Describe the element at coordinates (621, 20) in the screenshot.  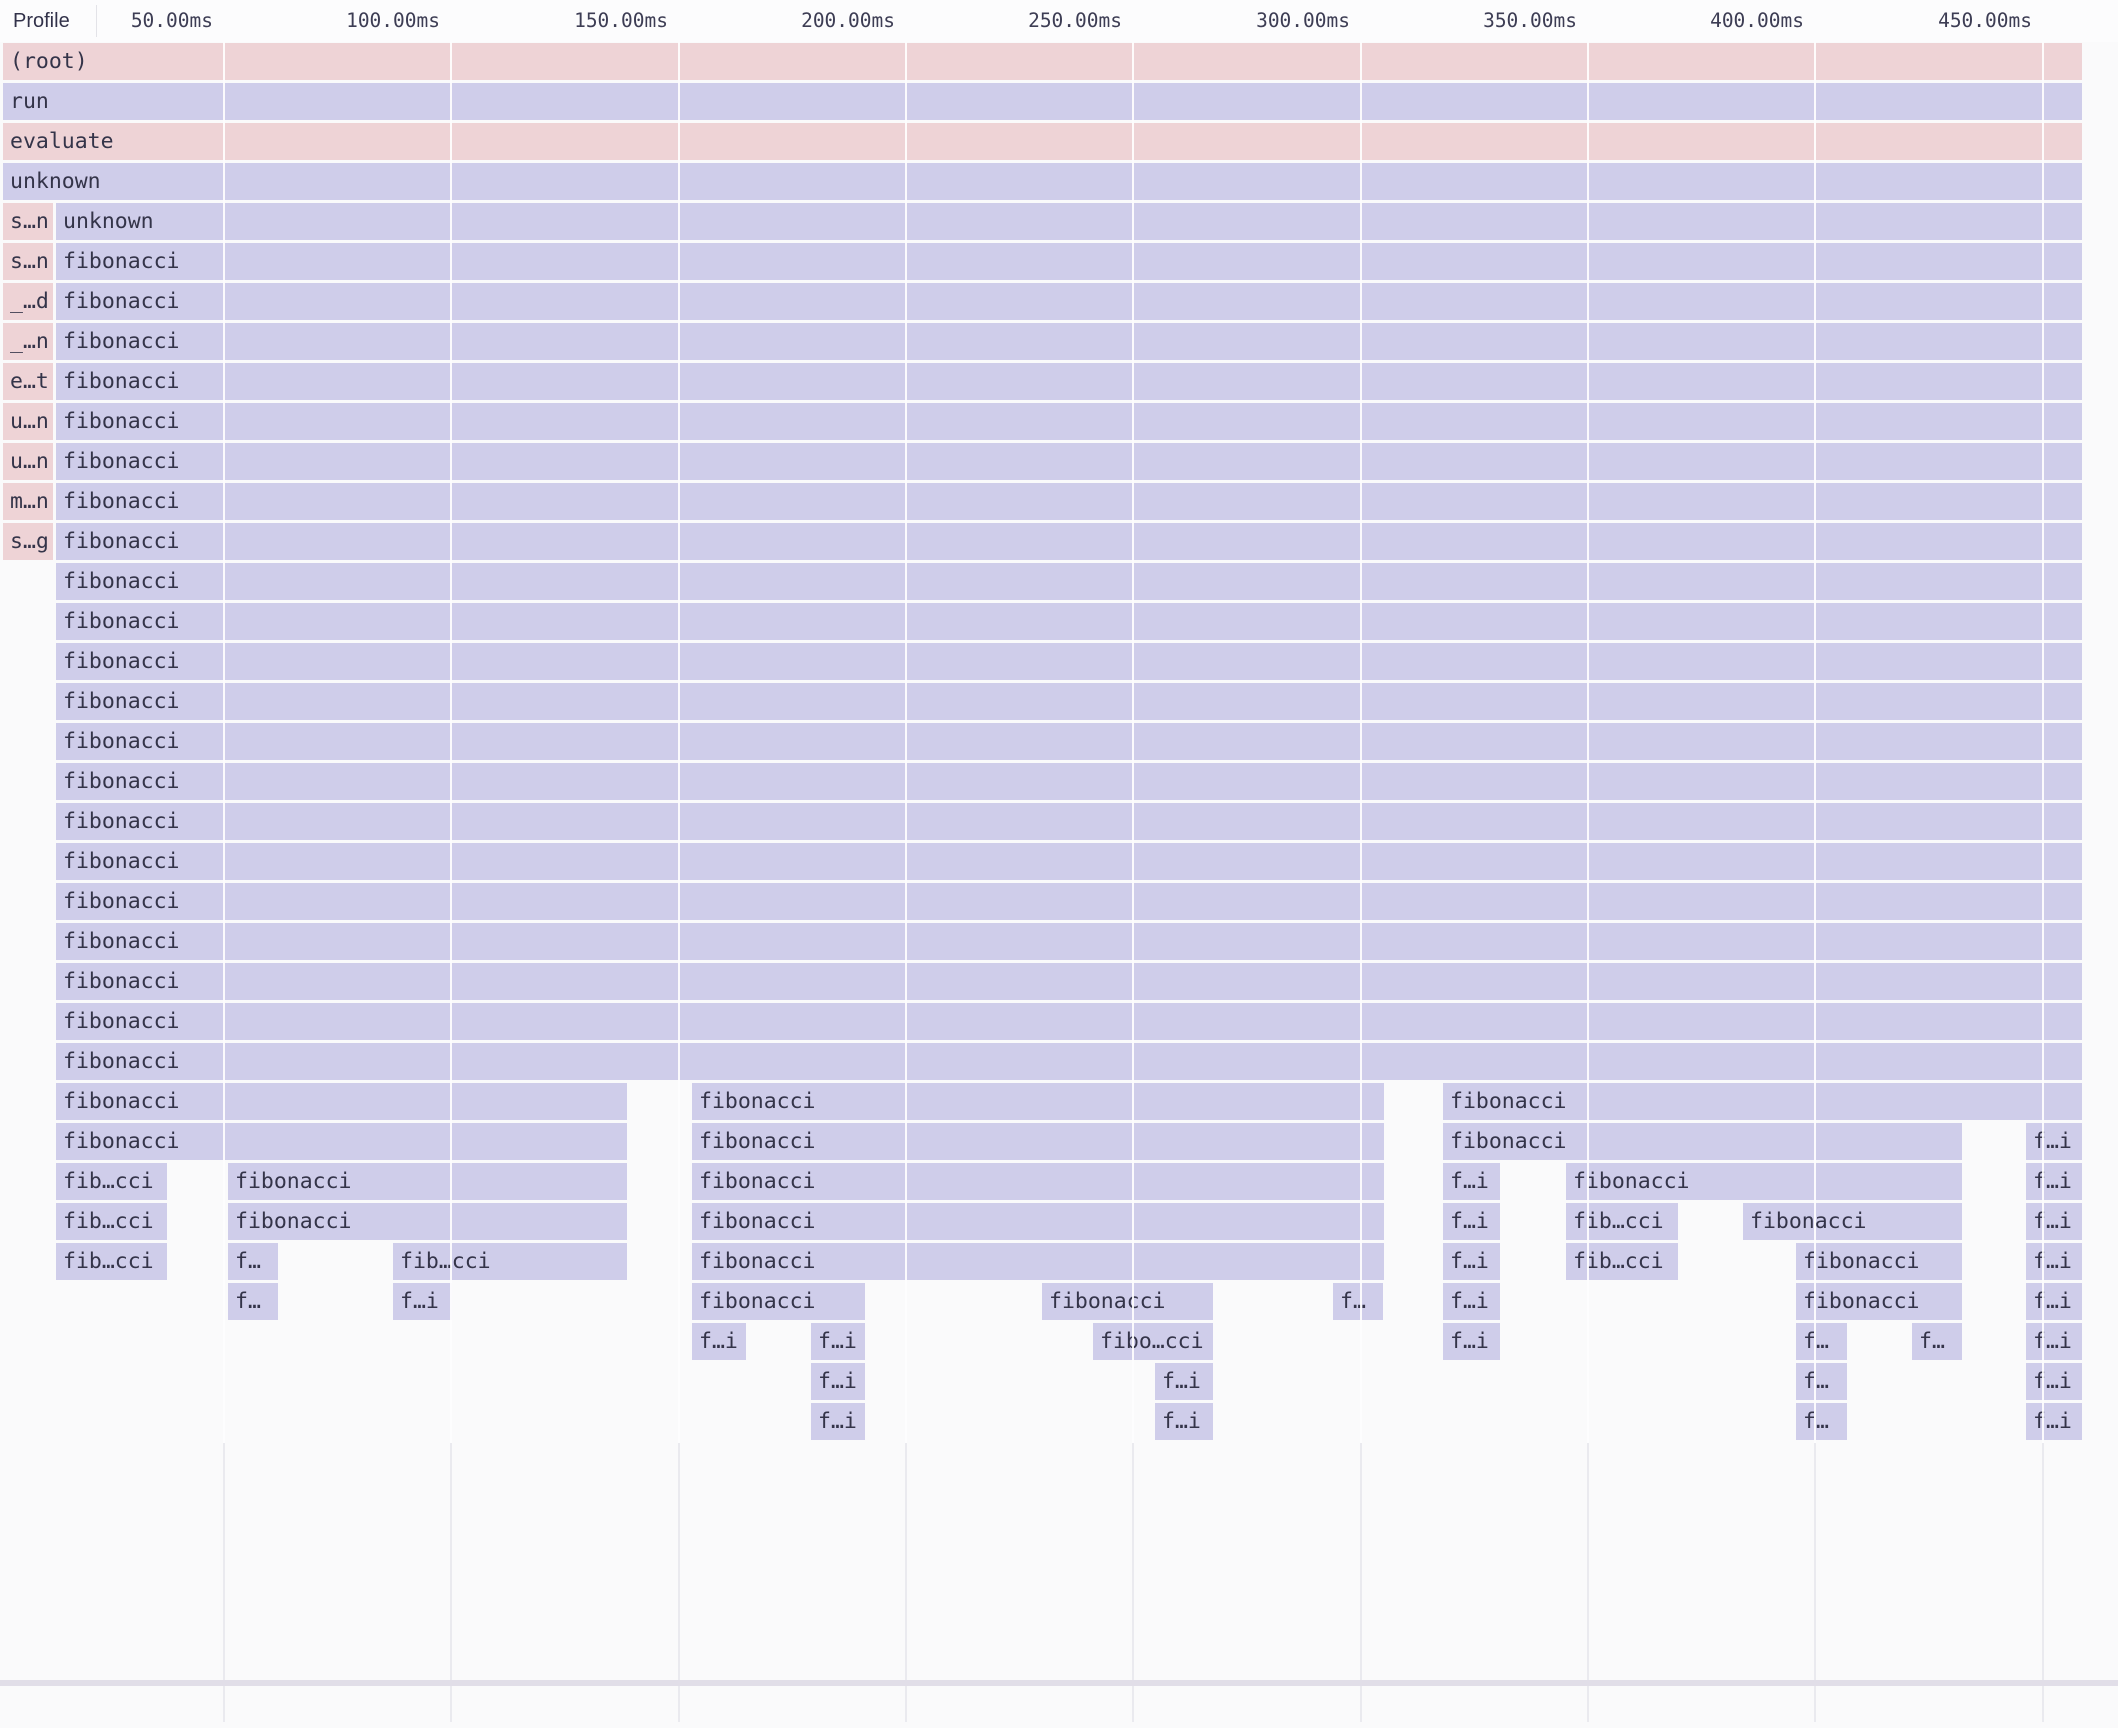
I see `ruler-tick-label: 150.00ms` at that location.